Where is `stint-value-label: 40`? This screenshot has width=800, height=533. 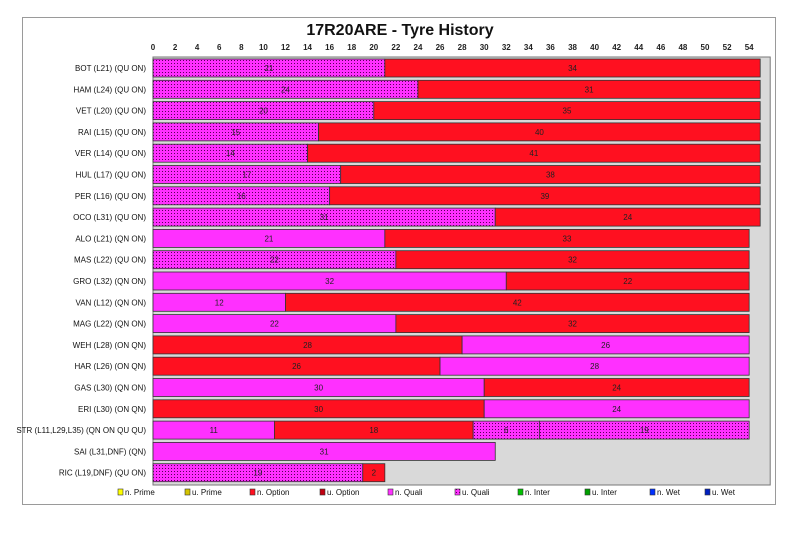 stint-value-label: 40 is located at coordinates (539, 132).